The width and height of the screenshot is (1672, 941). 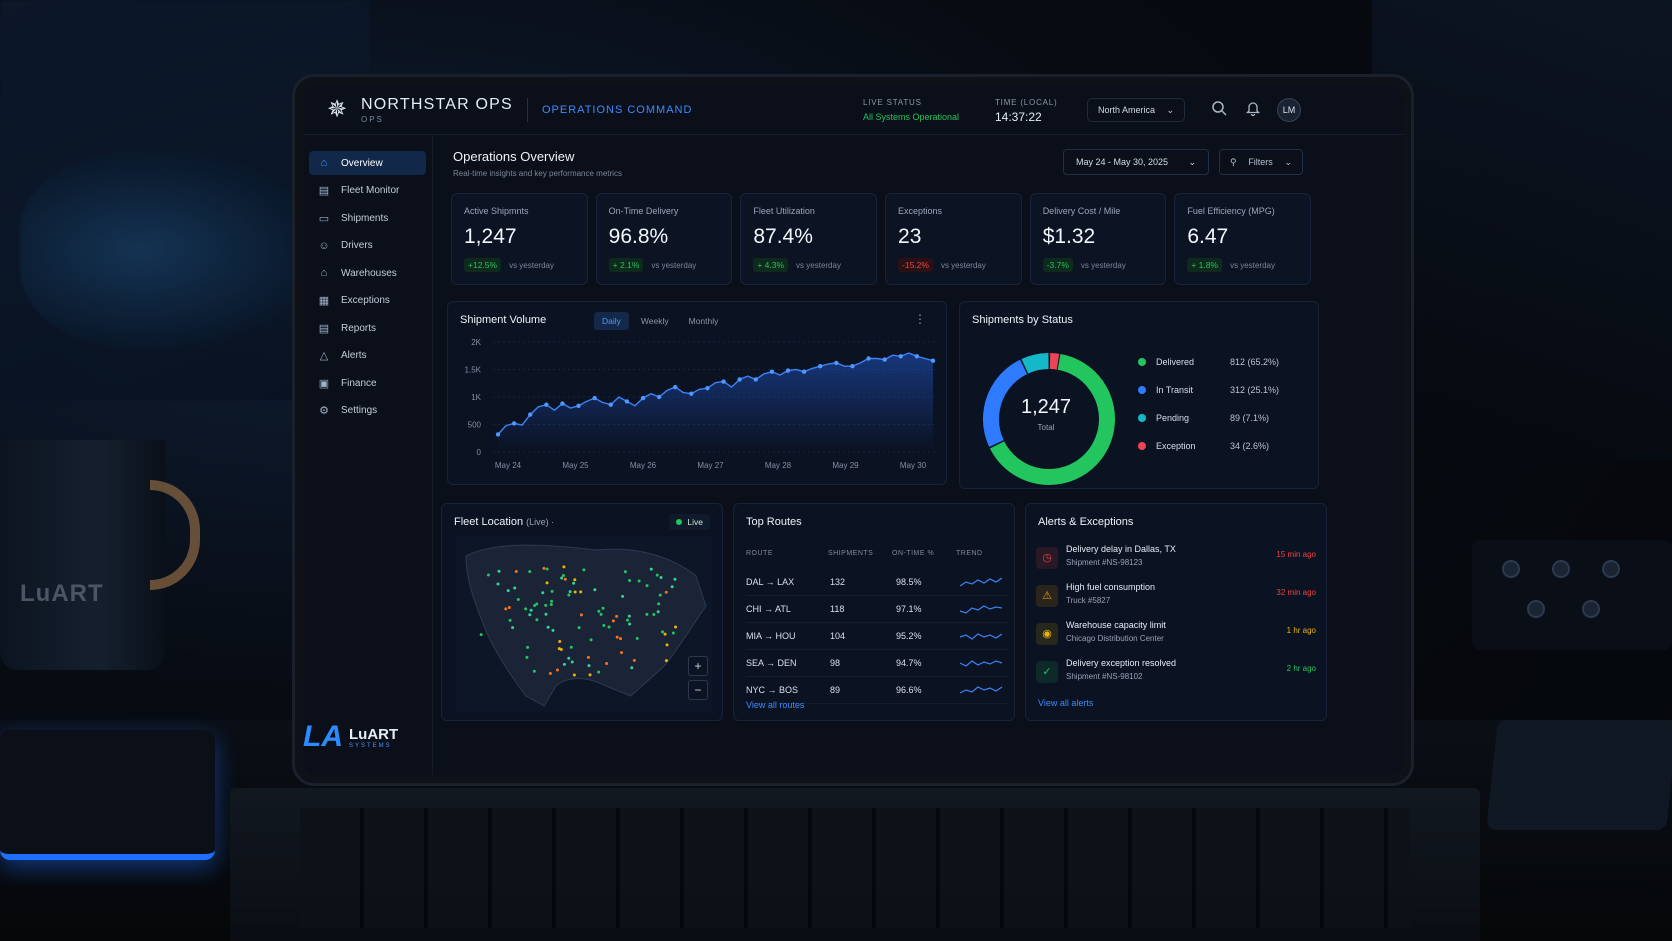 What do you see at coordinates (953, 239) in the screenshot?
I see `kpi-card: Exceptions 23 -15.2% vs yesterday` at bounding box center [953, 239].